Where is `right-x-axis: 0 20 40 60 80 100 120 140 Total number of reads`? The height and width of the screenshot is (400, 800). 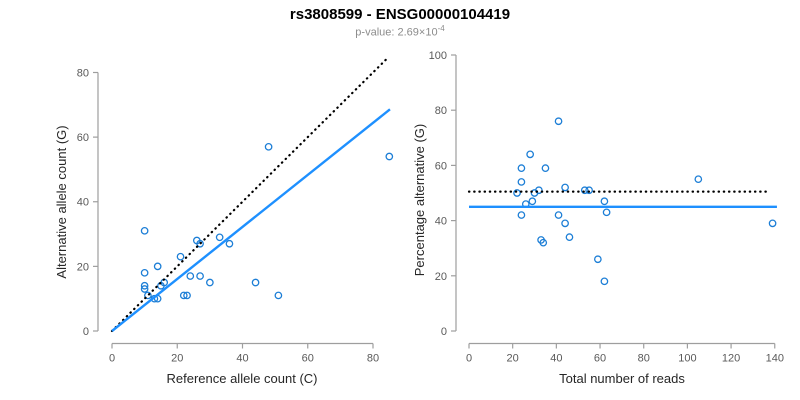 right-x-axis: 0 20 40 60 80 100 120 140 Total number of reads is located at coordinates (625, 364).